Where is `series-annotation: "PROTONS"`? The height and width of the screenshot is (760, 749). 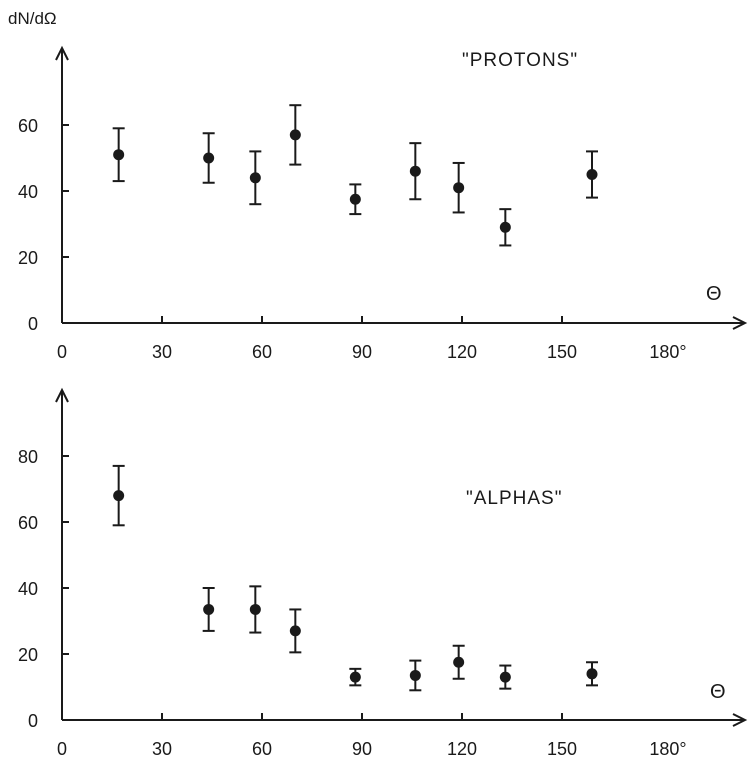 series-annotation: "PROTONS" is located at coordinates (520, 60).